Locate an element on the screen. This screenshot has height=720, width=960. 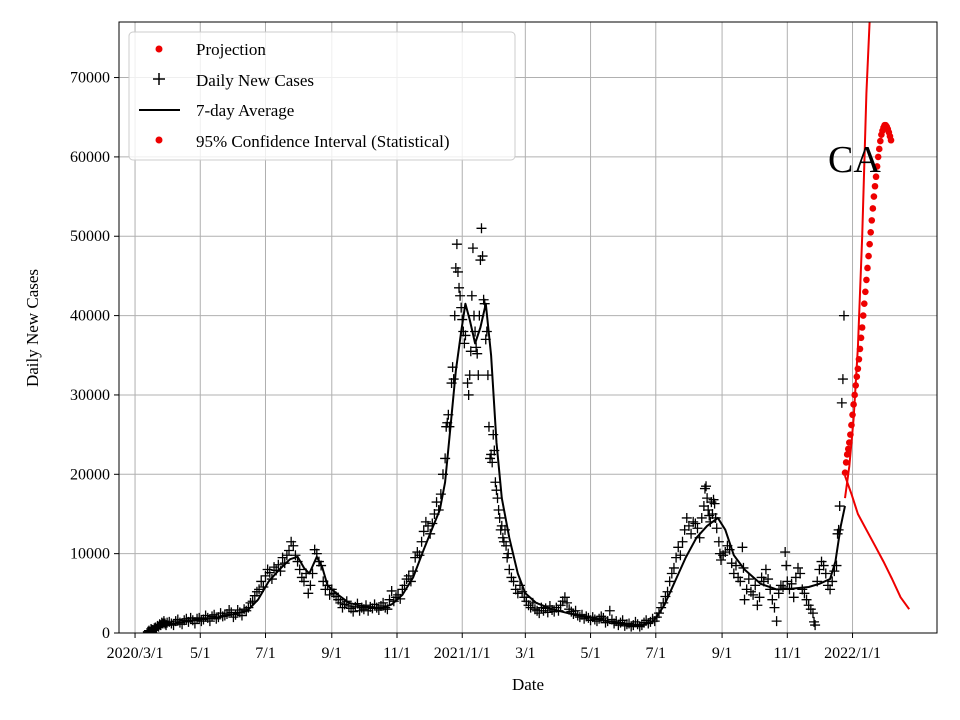
x-tick-label: 3/1 is located at coordinates (525, 653).